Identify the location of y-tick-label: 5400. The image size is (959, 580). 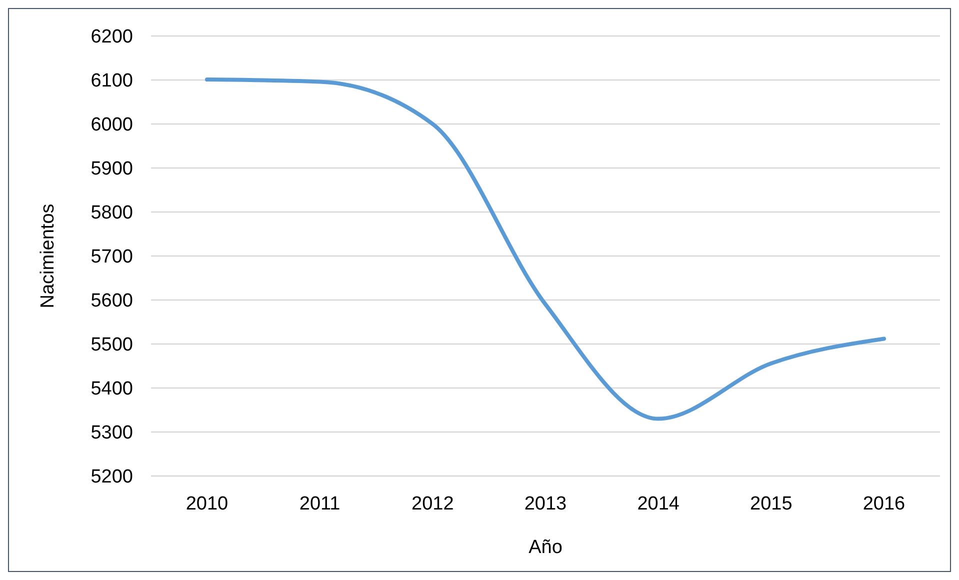
(111, 389).